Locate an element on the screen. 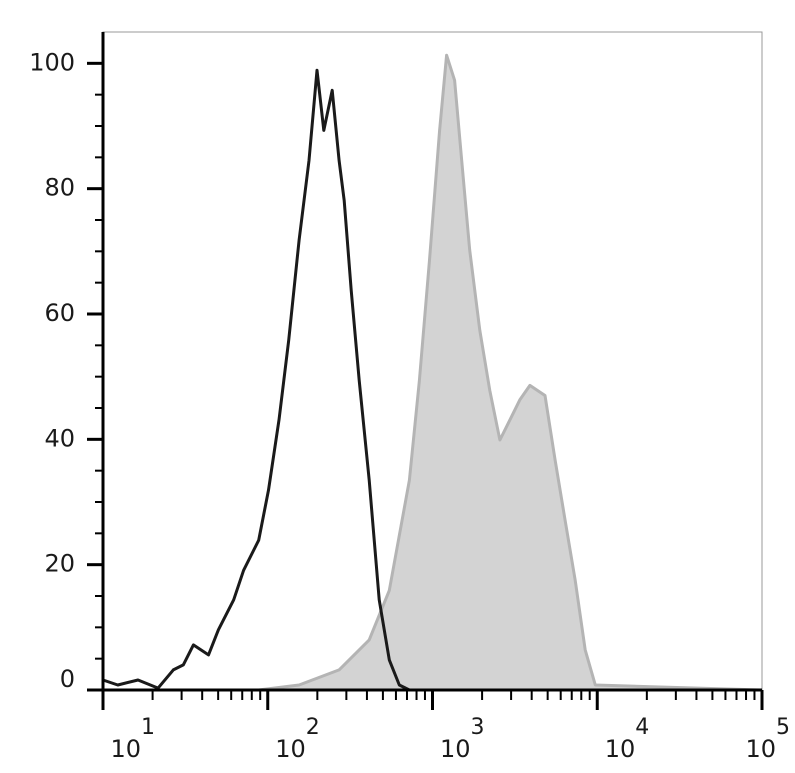 This screenshot has height=773, width=795. x-tick-label: 10³ is located at coordinates (462, 739).